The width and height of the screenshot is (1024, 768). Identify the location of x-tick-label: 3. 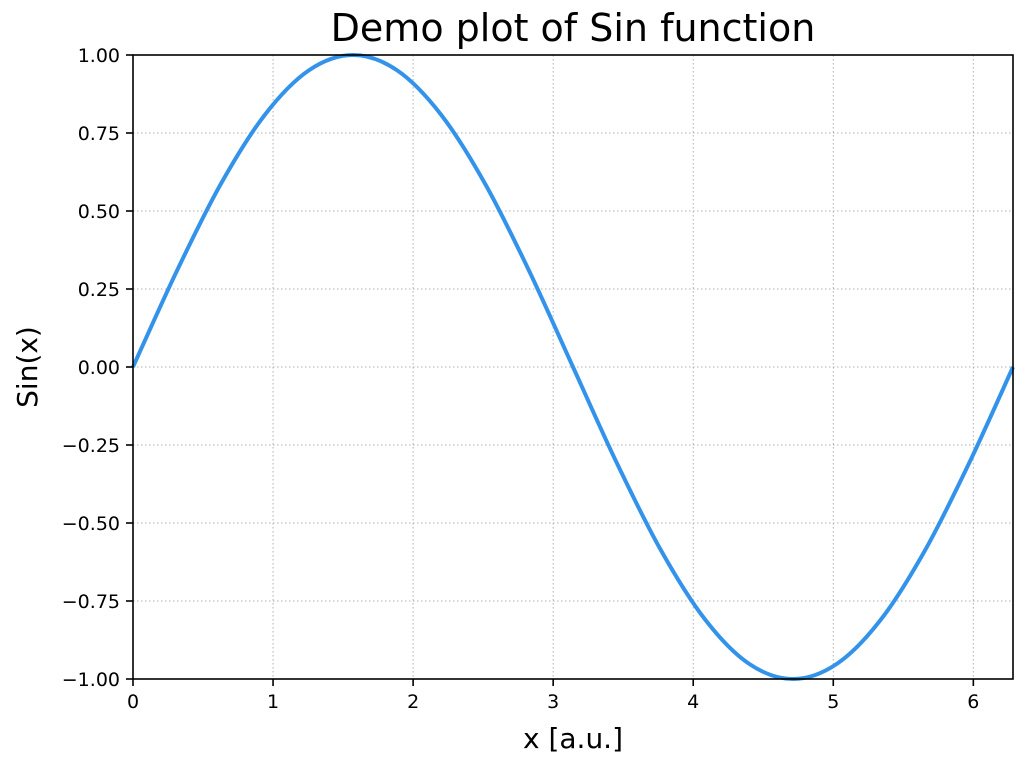
(553, 702).